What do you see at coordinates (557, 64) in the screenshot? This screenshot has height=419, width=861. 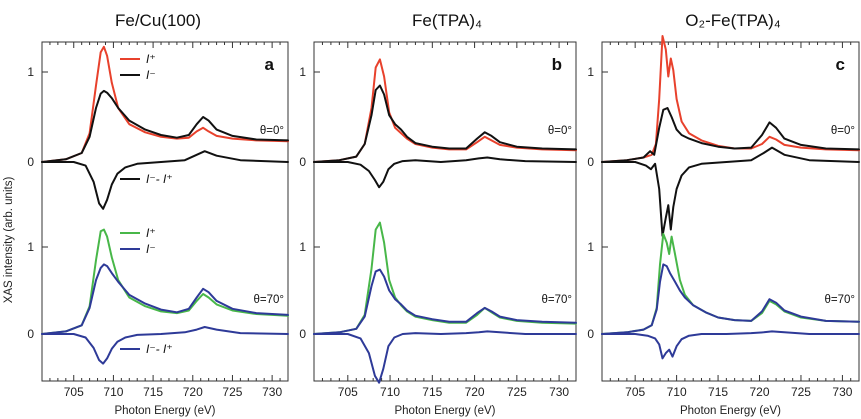 I see `panel-letter: b` at bounding box center [557, 64].